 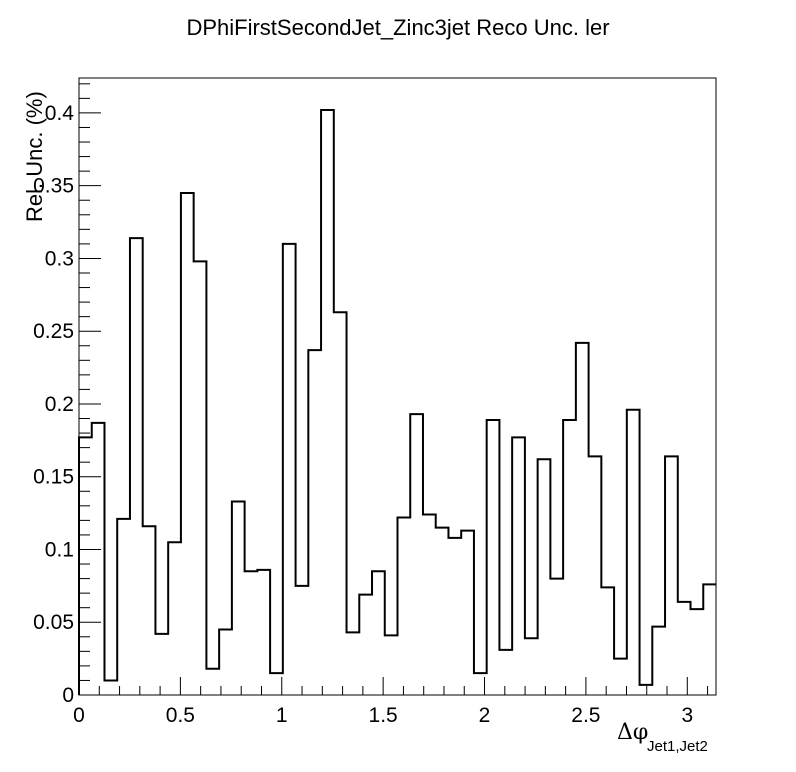 I want to click on x-axis: 0 0.5 1 1.5 2 2.5 3, so click(x=391, y=702).